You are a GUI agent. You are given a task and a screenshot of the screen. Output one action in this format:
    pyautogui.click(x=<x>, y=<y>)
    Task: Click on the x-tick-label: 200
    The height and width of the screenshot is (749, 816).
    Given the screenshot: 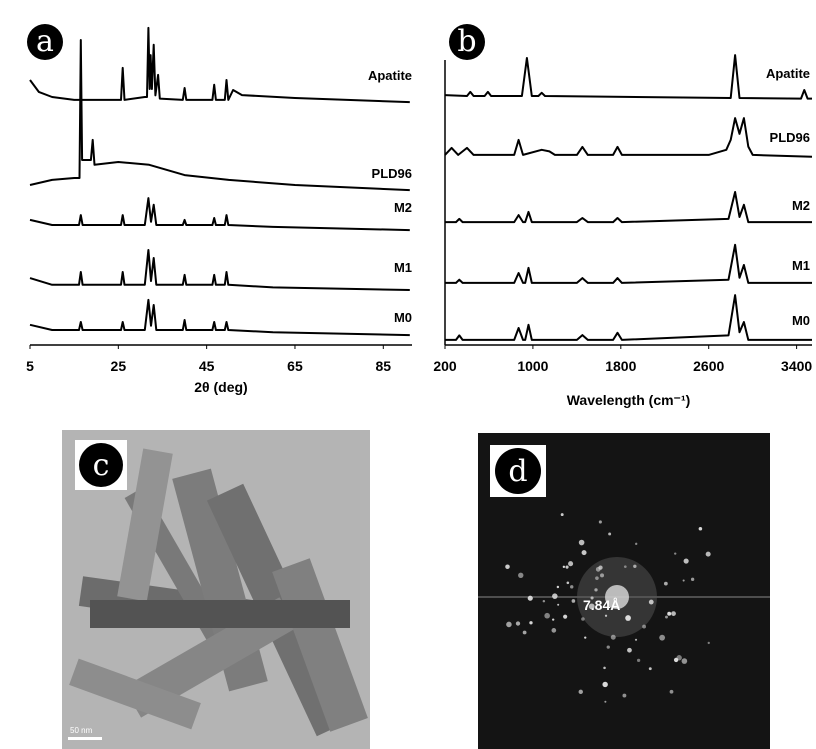 What is the action you would take?
    pyautogui.click(x=445, y=366)
    